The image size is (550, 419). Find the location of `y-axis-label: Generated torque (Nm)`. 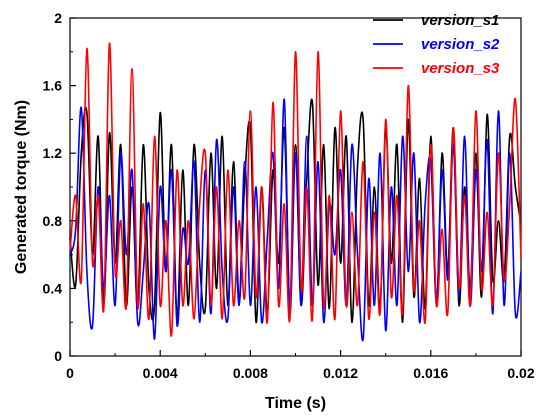

y-axis-label: Generated torque (Nm) is located at coordinates (21, 187).